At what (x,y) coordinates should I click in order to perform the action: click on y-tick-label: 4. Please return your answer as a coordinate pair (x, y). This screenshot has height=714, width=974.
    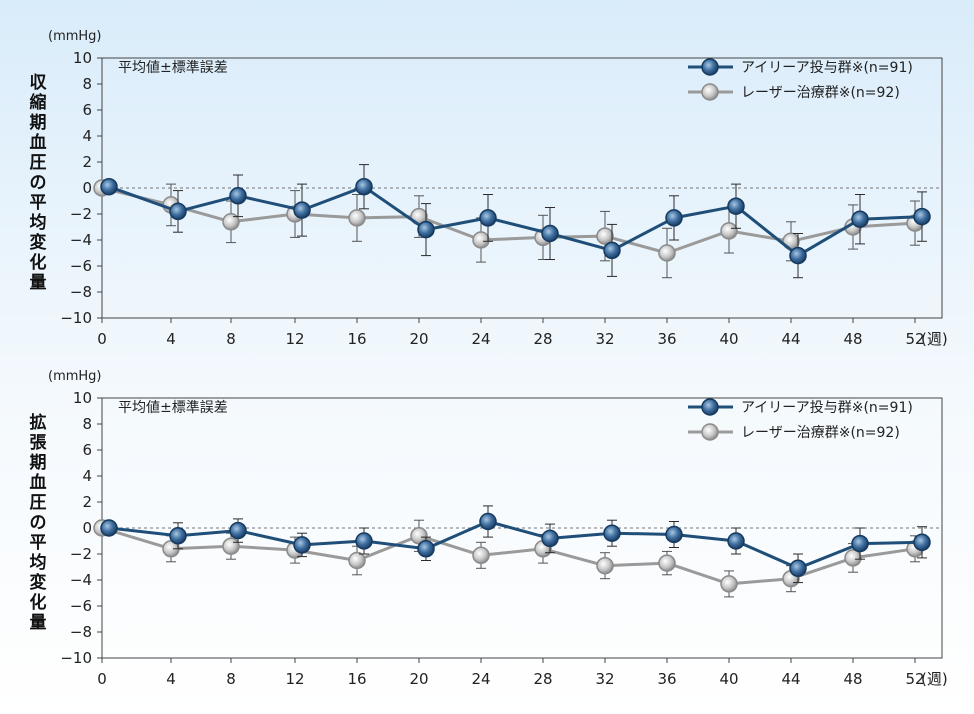
    Looking at the image, I should click on (87, 476).